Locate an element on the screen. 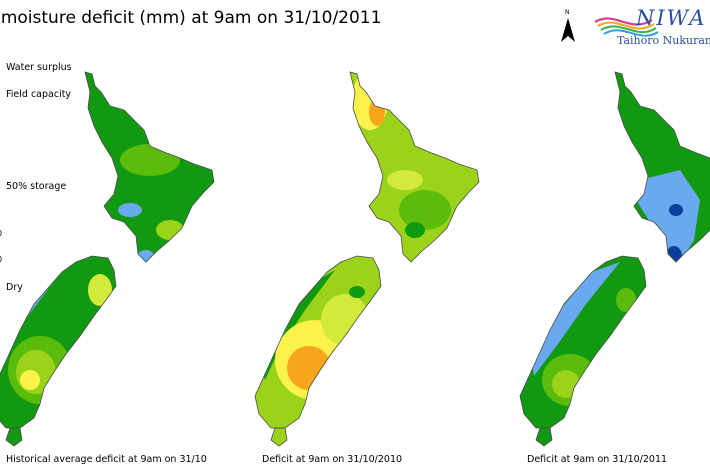 The width and height of the screenshot is (710, 473). logo-tagline: Taihoro Nukurangi is located at coordinates (663, 40).